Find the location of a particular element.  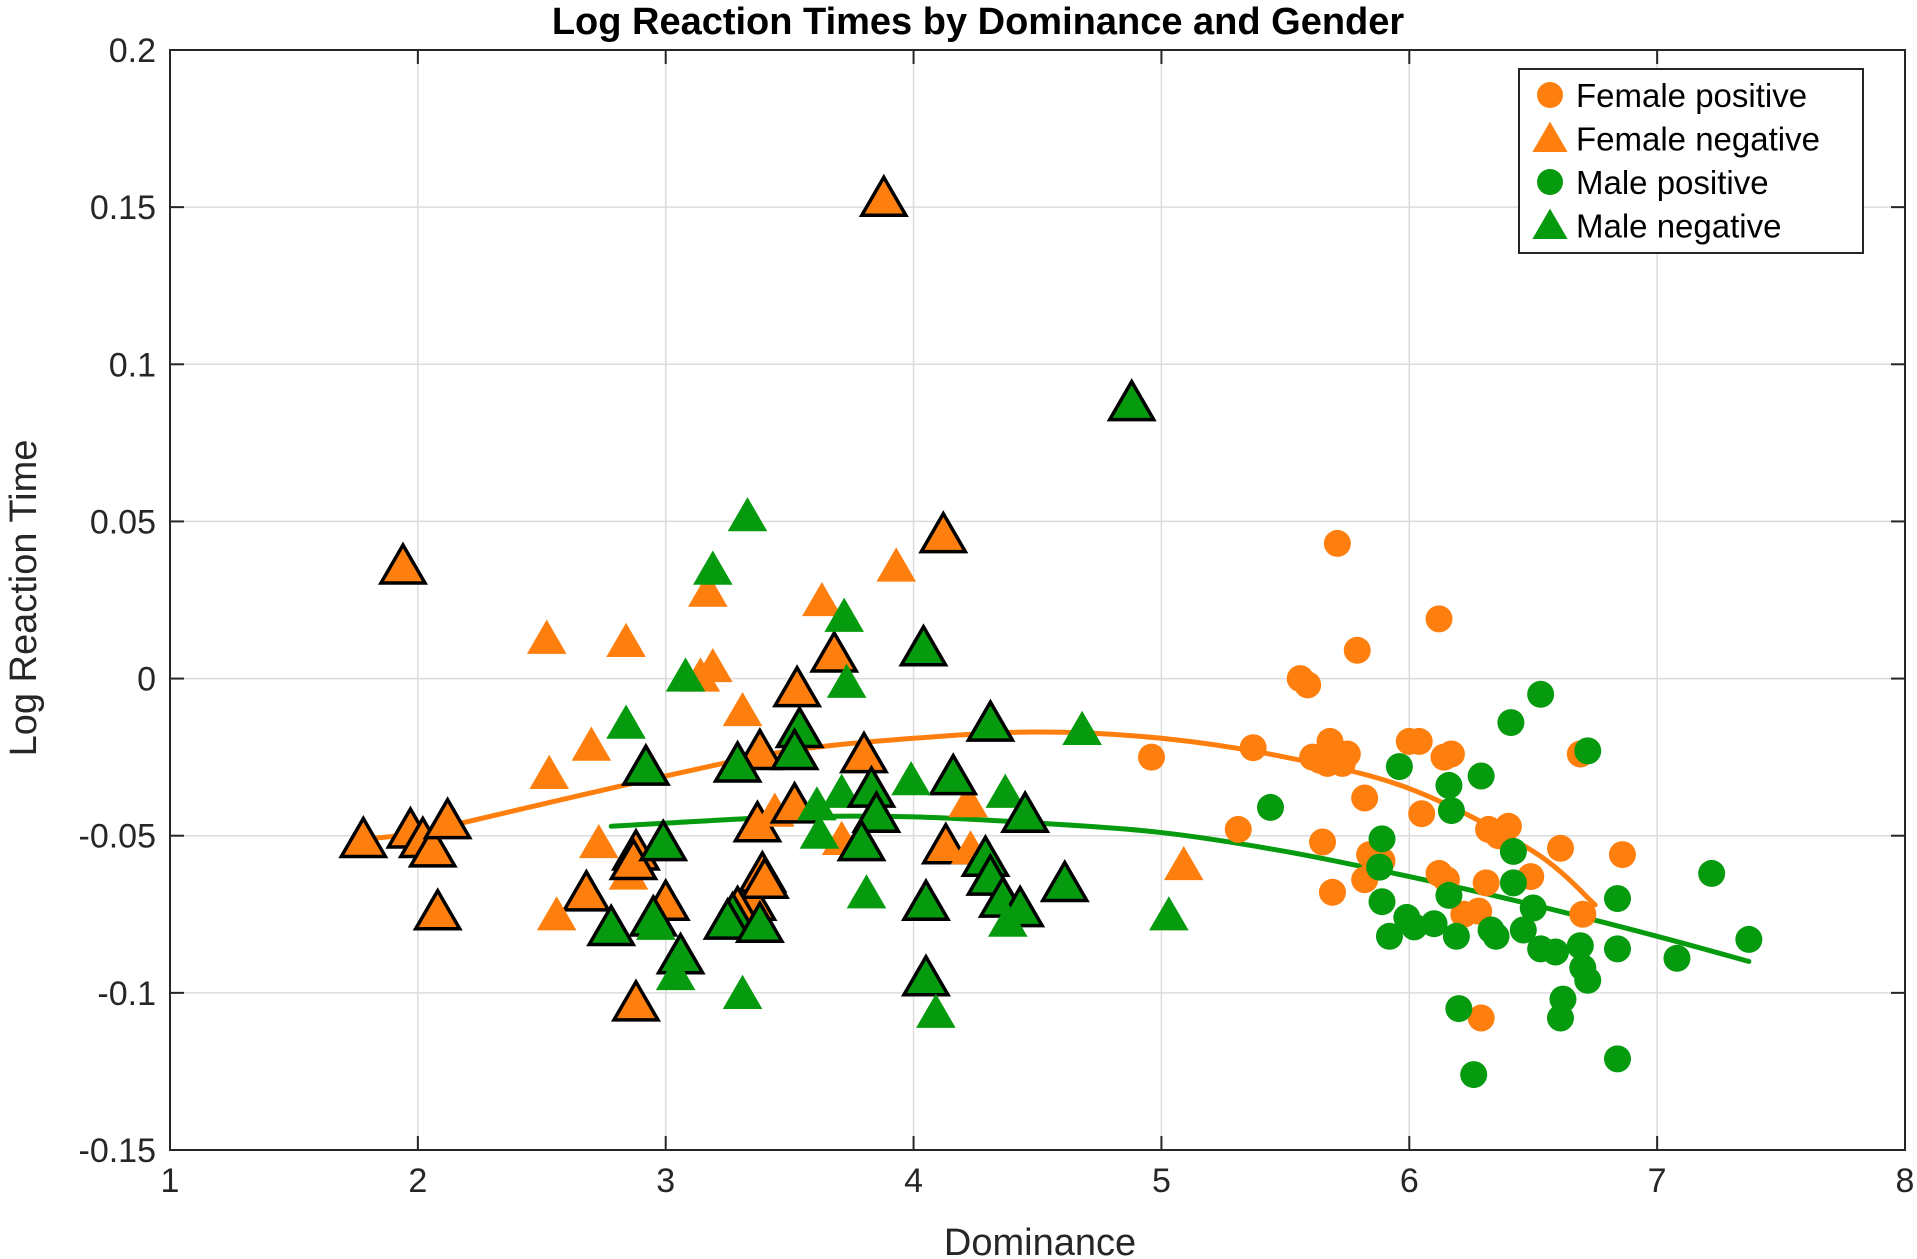

x-tick-label: 6 is located at coordinates (1409, 1181).